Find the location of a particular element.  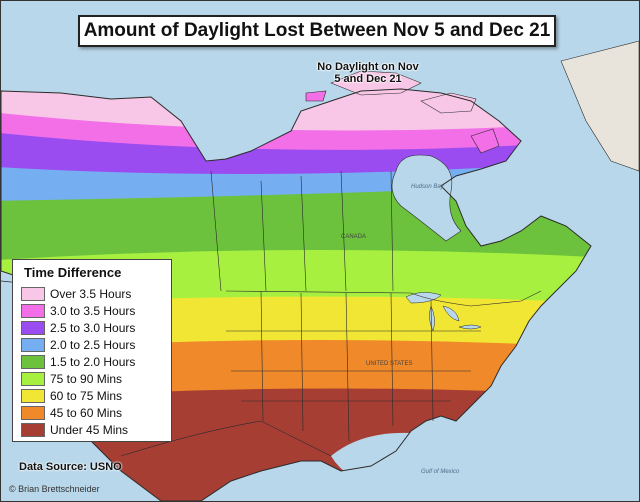

legend-item: 60 to 75 Mins is located at coordinates (71, 396).